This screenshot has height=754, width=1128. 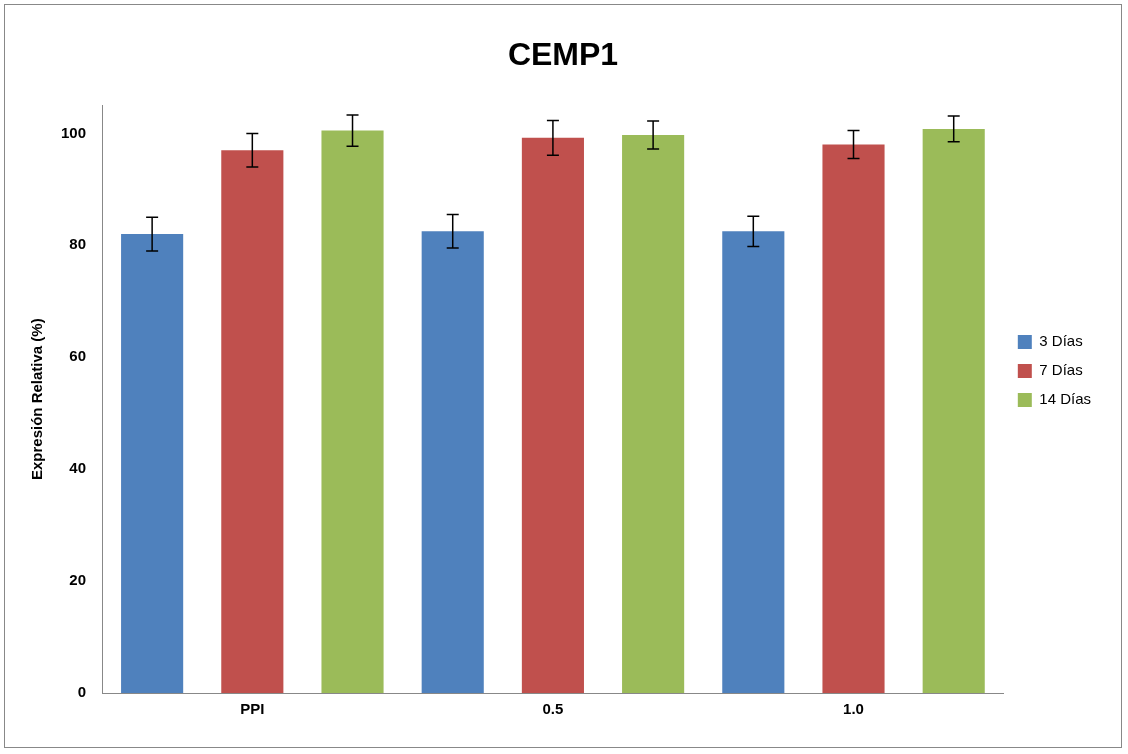 What do you see at coordinates (563, 54) in the screenshot?
I see `chart-title: CEMP1` at bounding box center [563, 54].